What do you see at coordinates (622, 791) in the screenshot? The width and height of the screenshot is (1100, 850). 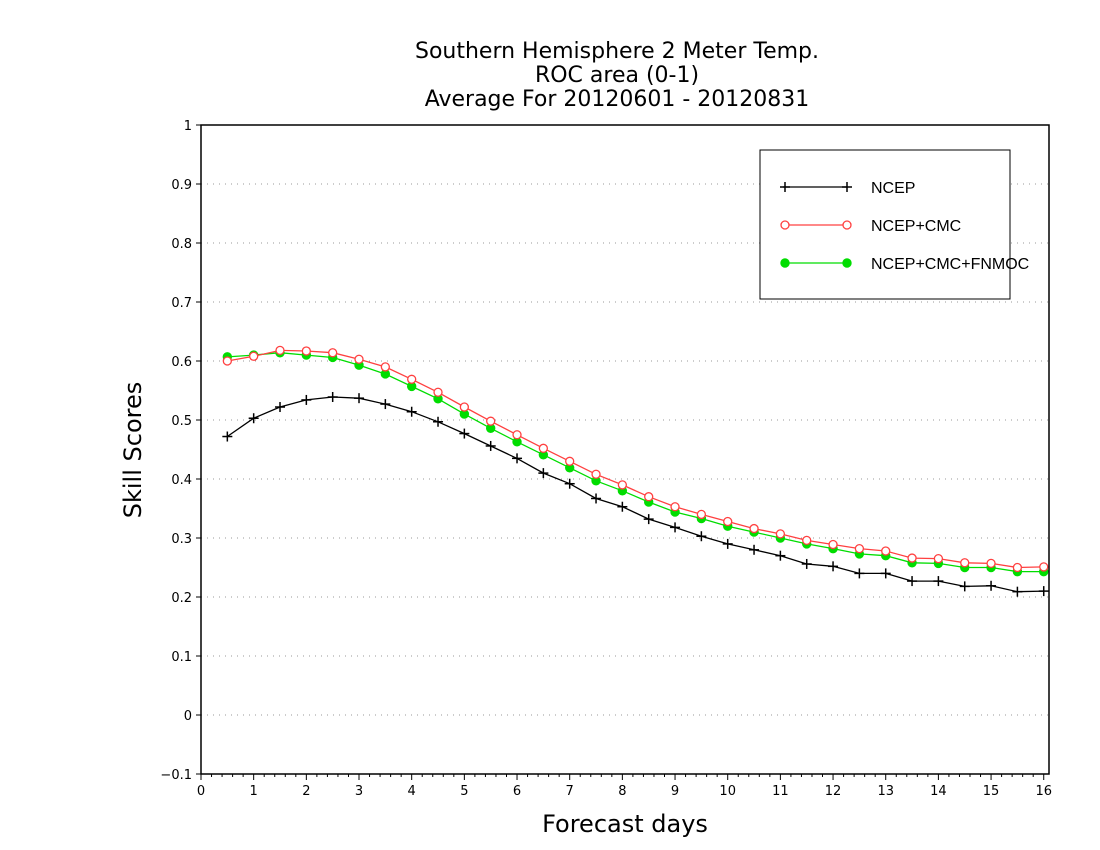 I see `x-tick-label: 8` at bounding box center [622, 791].